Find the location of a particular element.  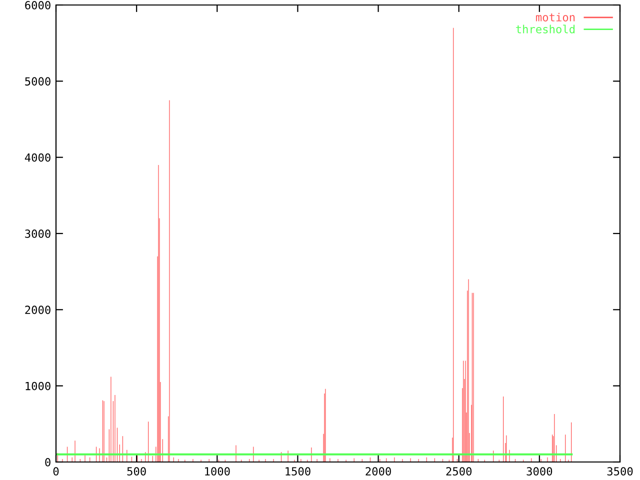

y-tick-label: 4000 is located at coordinates (37, 157).